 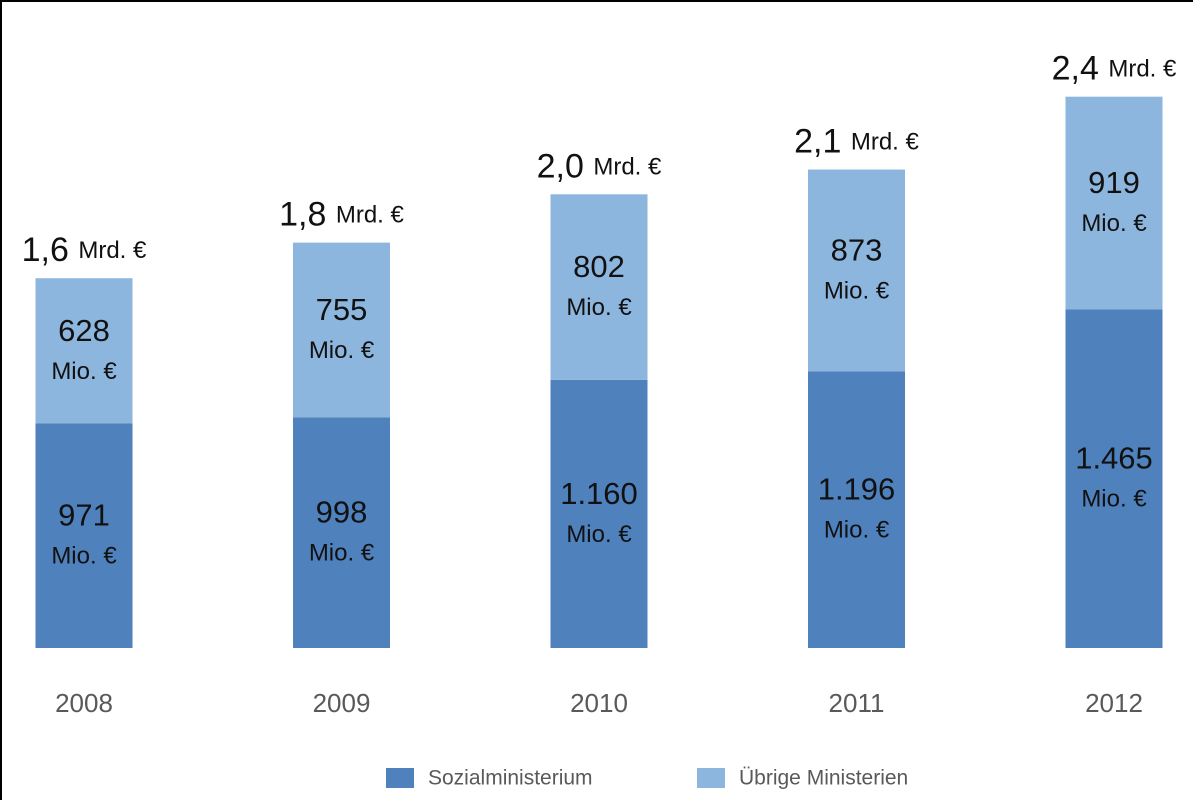 What do you see at coordinates (342, 703) in the screenshot?
I see `x-tick-label: 2009` at bounding box center [342, 703].